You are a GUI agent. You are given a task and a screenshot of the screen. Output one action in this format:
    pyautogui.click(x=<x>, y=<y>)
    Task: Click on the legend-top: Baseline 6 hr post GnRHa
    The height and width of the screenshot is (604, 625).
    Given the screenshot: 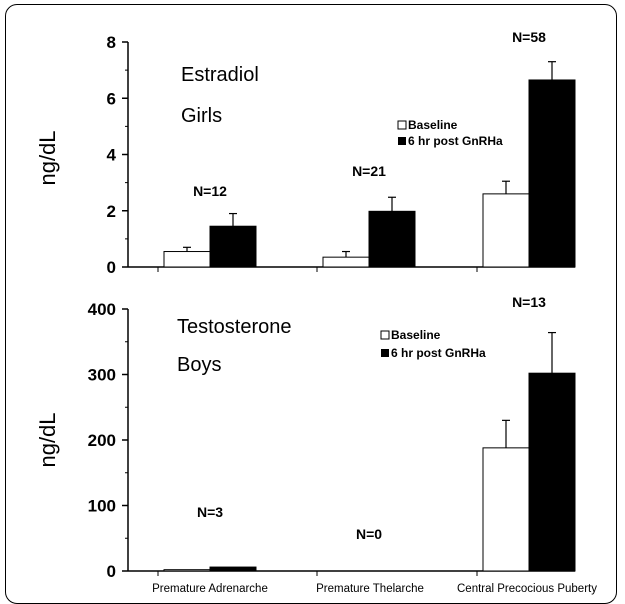 What is the action you would take?
    pyautogui.click(x=450, y=133)
    